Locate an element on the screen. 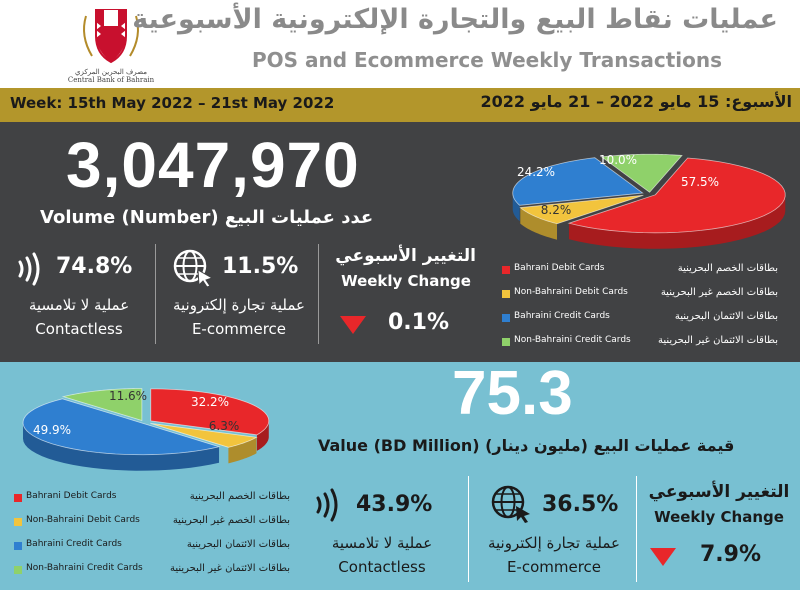 Image resolution: width=800 pixels, height=590 pixels. value-number: 75.3 is located at coordinates (512, 393).